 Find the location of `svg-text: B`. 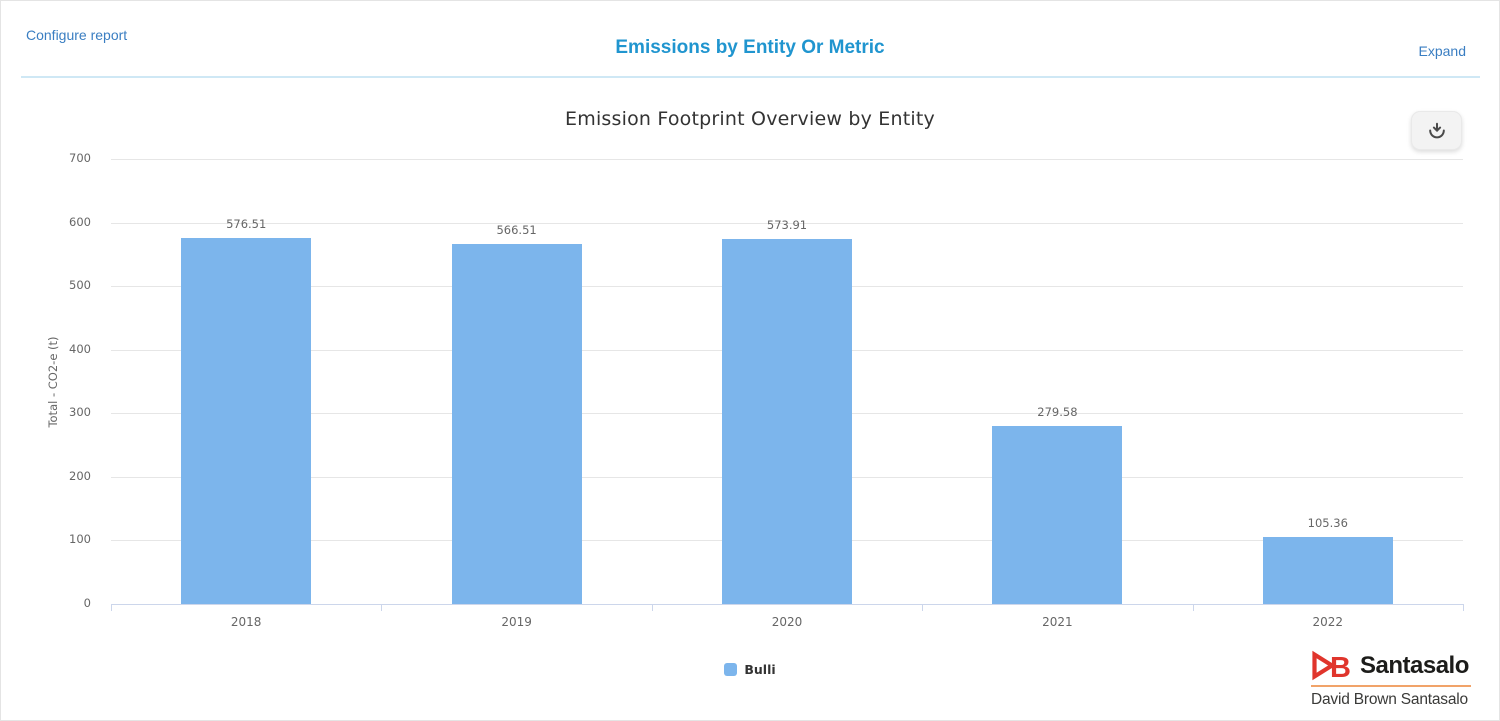

svg-text: B is located at coordinates (1340, 667).